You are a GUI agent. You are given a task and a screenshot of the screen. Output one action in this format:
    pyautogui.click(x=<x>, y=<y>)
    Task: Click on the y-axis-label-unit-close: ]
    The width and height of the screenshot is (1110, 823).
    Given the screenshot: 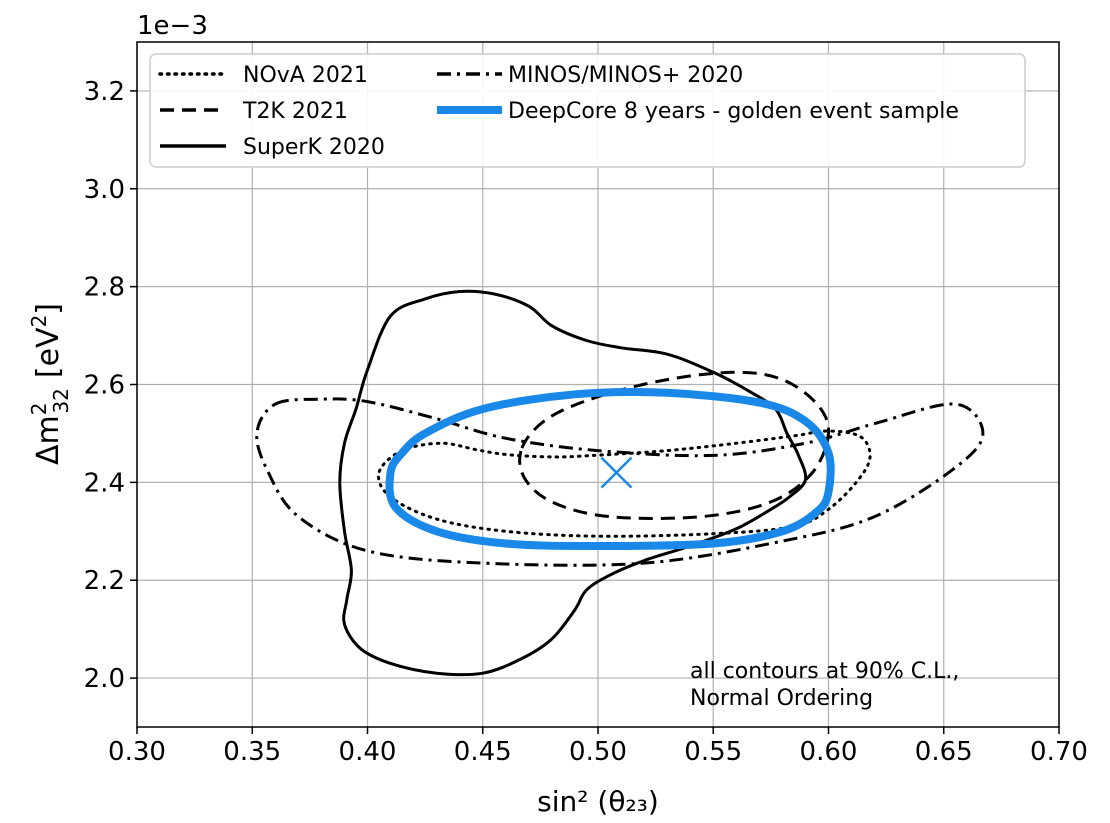 What is the action you would take?
    pyautogui.click(x=48, y=309)
    